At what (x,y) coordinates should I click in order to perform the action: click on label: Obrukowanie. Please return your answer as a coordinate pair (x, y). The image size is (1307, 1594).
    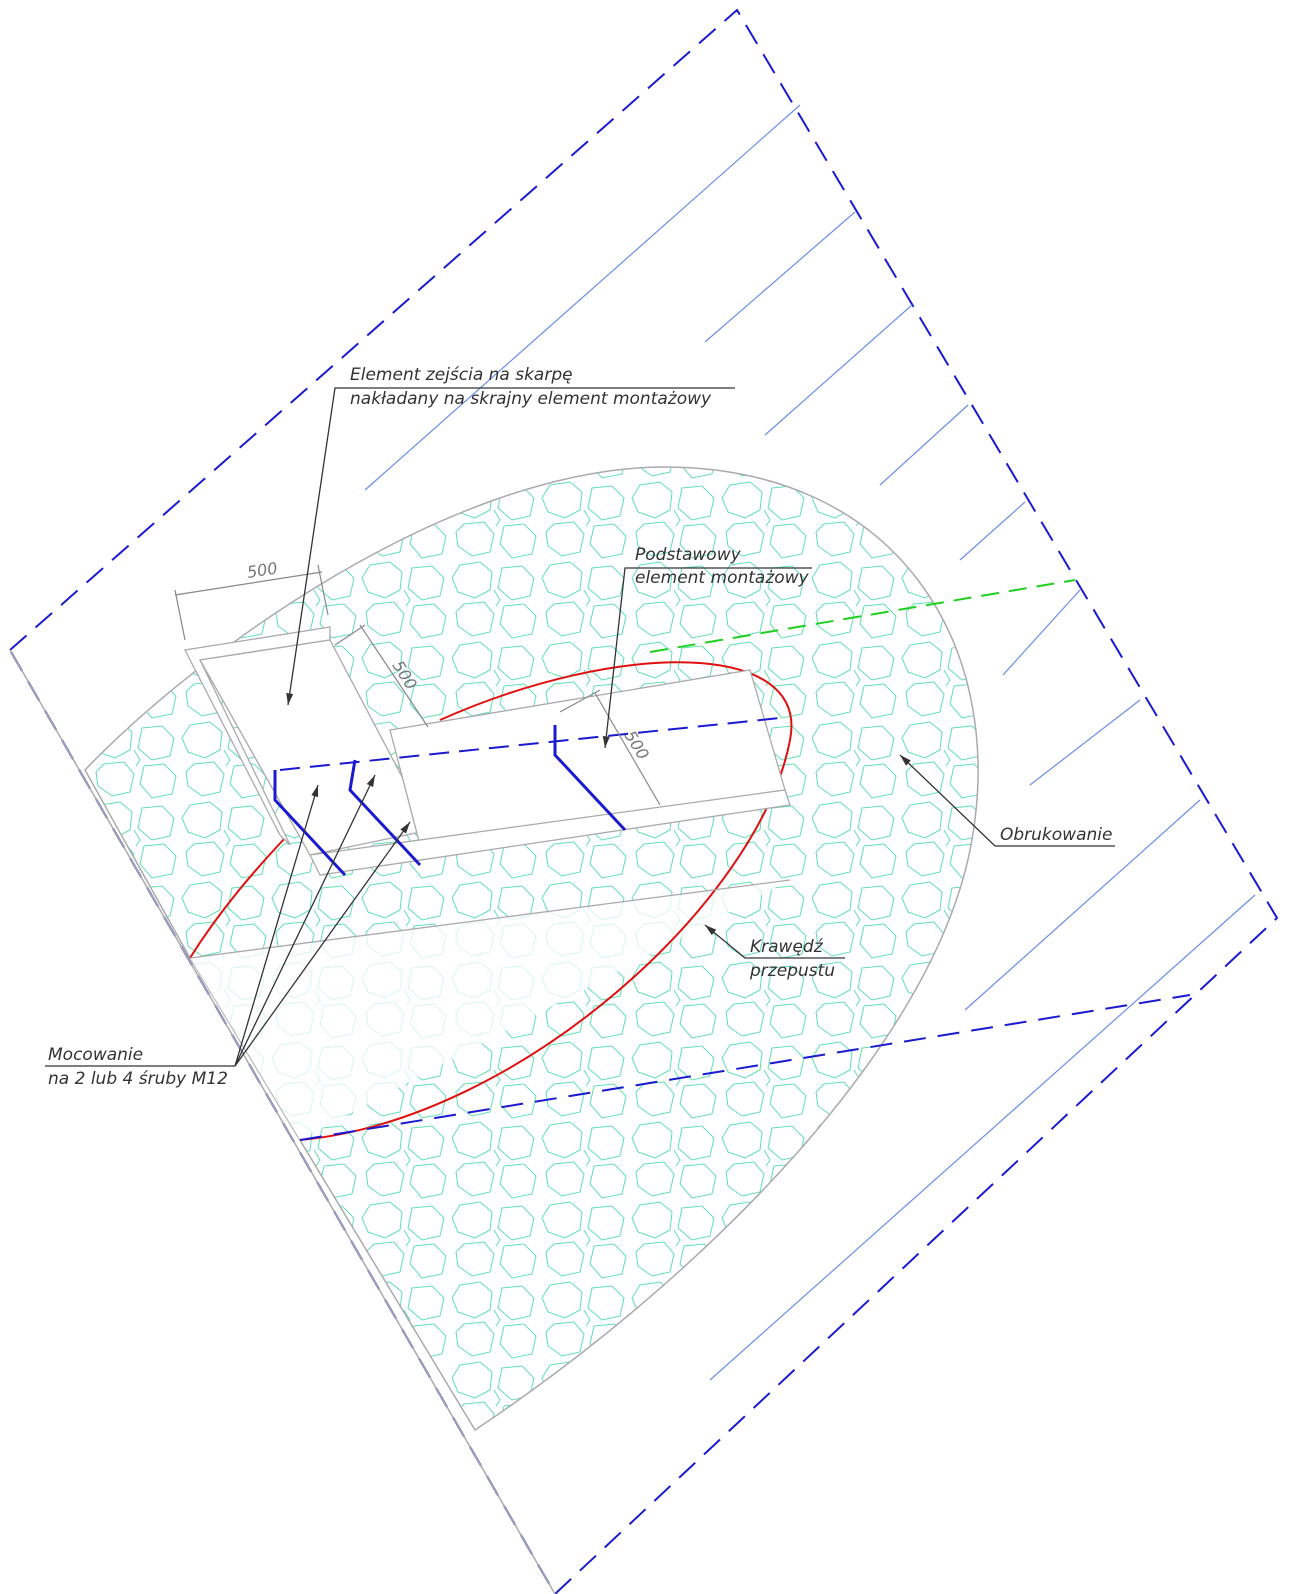
    Looking at the image, I should click on (1056, 835).